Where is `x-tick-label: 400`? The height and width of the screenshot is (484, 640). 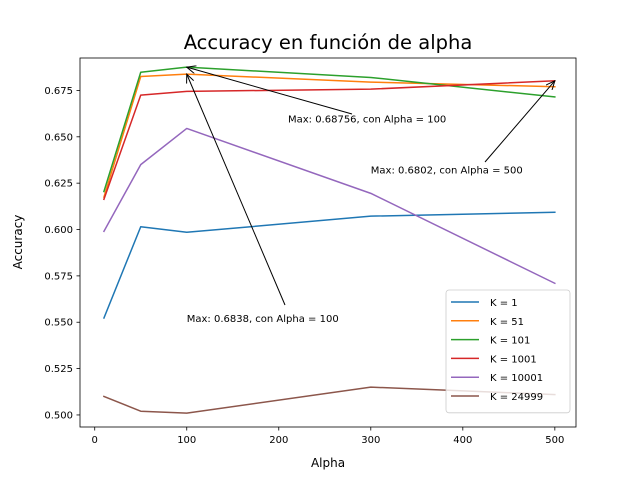 x-tick-label: 400 is located at coordinates (462, 440).